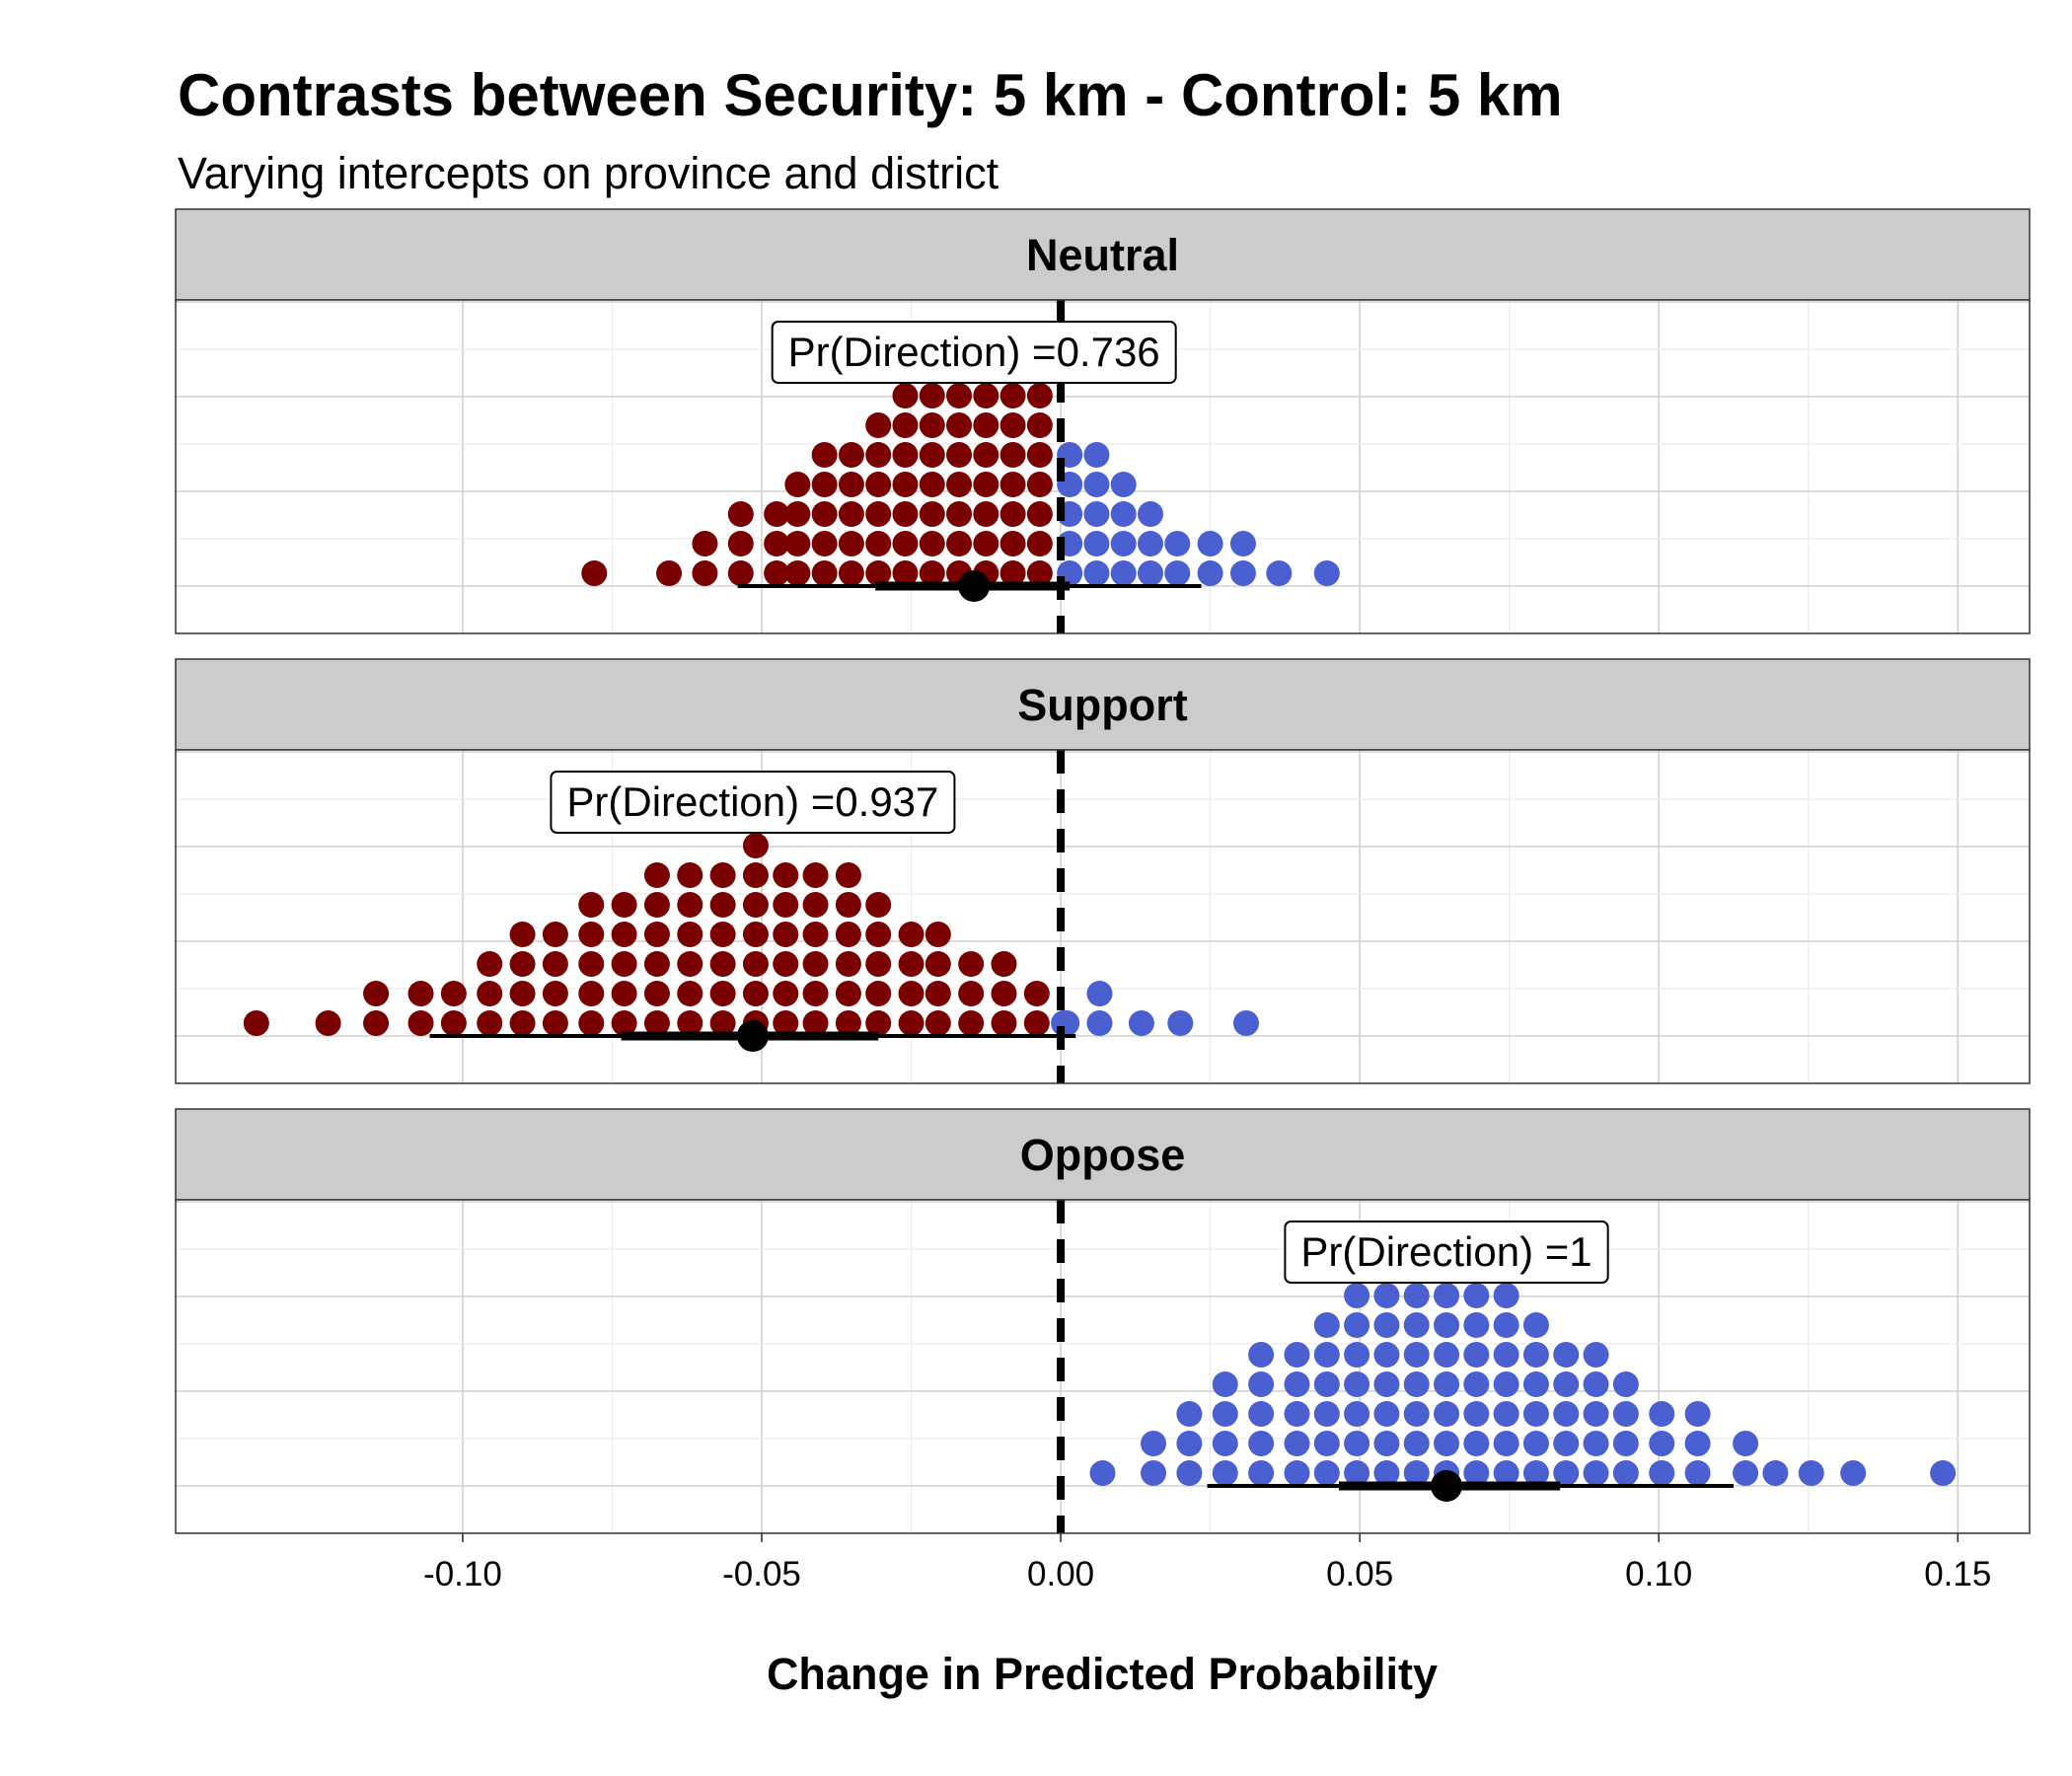 This screenshot has height=1776, width=2072. I want to click on x-tick-label: 0.10, so click(1659, 1574).